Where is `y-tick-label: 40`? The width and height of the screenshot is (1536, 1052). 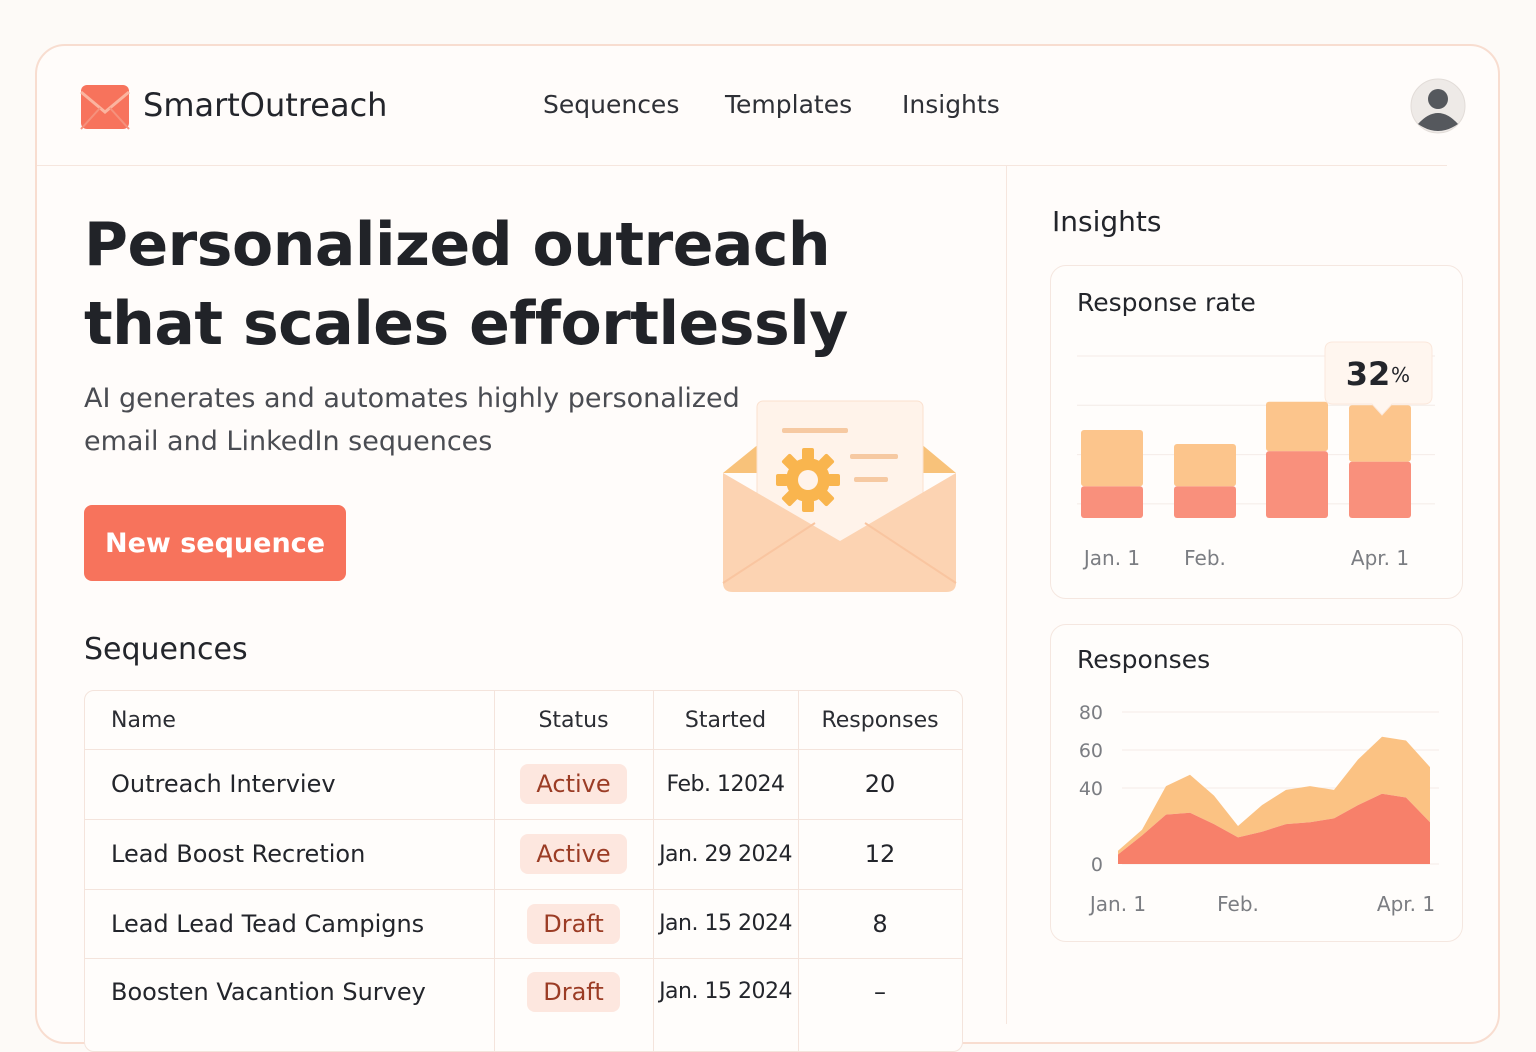 y-tick-label: 40 is located at coordinates (1091, 789).